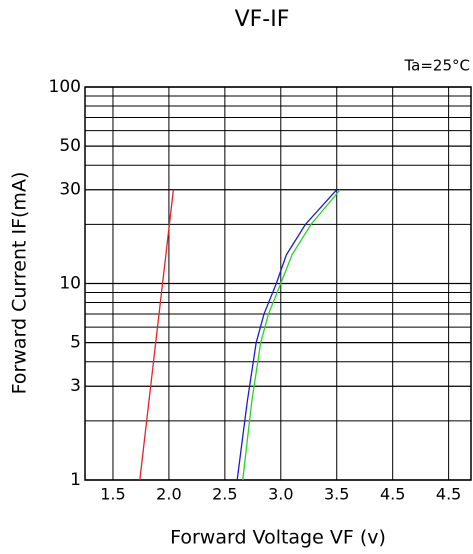 Image resolution: width=473 pixels, height=554 pixels. I want to click on y-tick-label: 100, so click(65, 87).